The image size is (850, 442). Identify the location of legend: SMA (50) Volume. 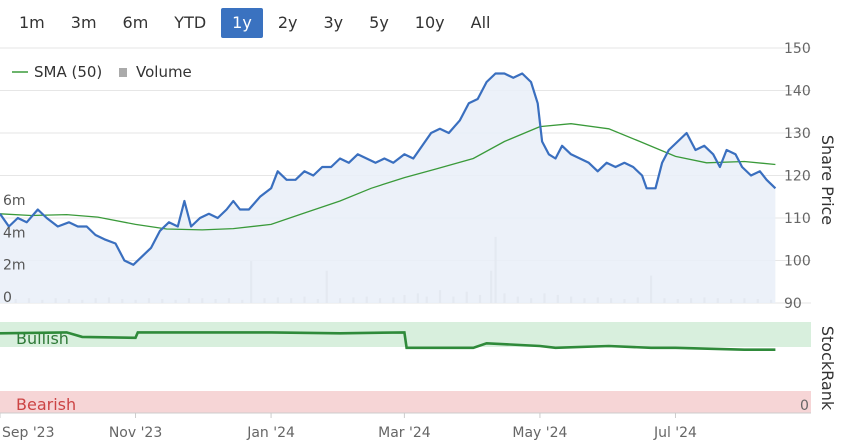
(102, 72).